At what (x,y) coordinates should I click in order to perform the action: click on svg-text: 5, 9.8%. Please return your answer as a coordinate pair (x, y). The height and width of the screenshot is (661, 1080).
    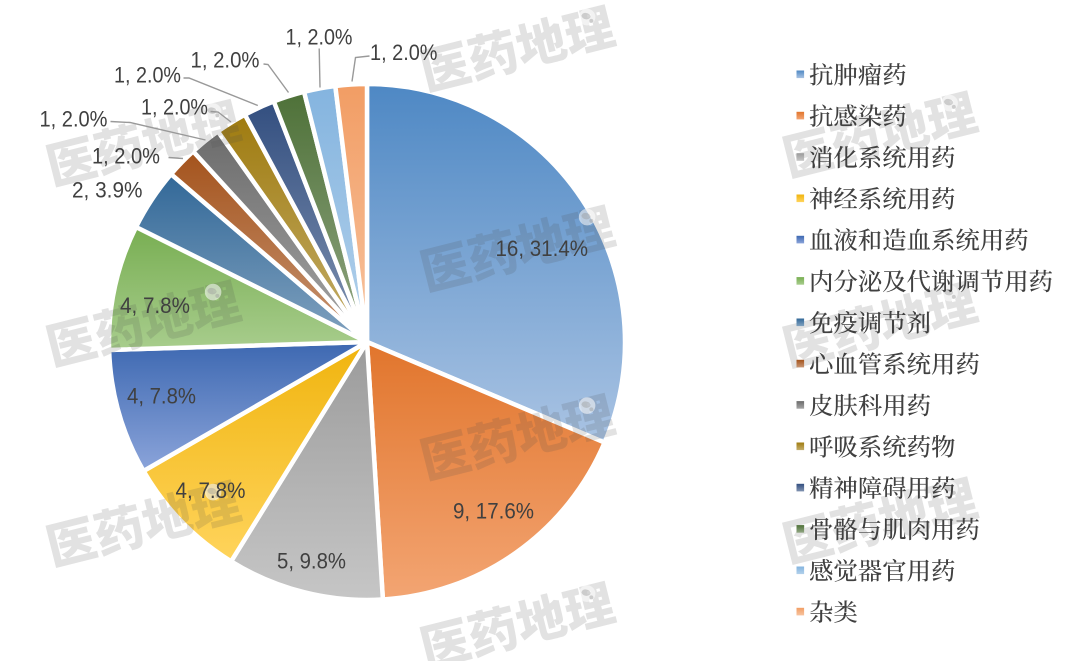
    Looking at the image, I should click on (311, 561).